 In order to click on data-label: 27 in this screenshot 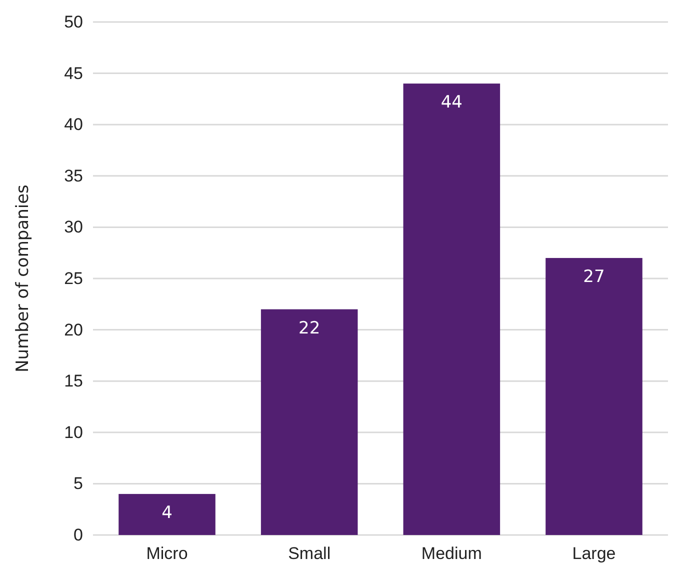, I will do `click(594, 276)`.